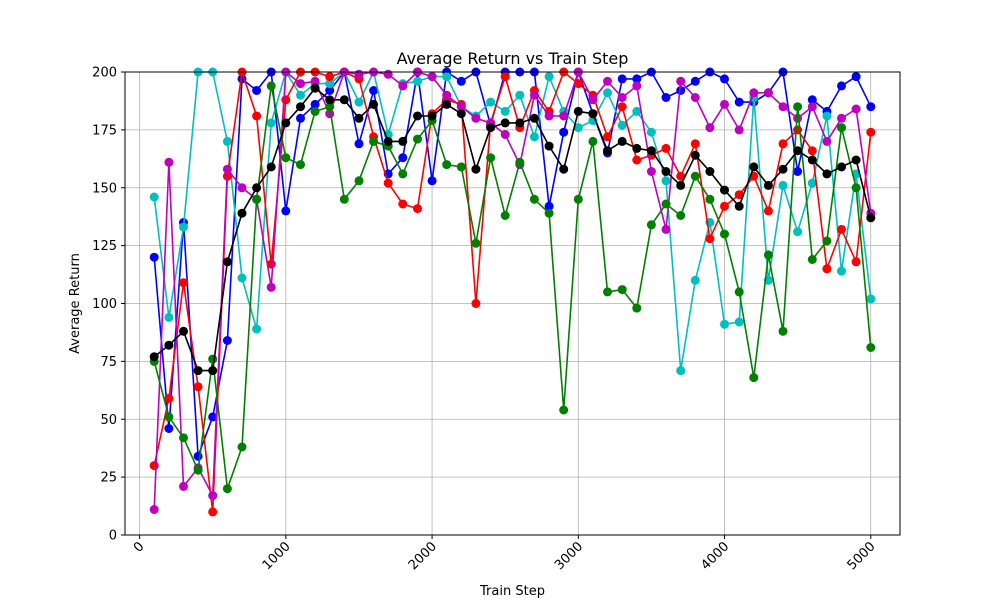 This screenshot has width=1000, height=600. I want to click on x-axis-label: Train Step, so click(512, 591).